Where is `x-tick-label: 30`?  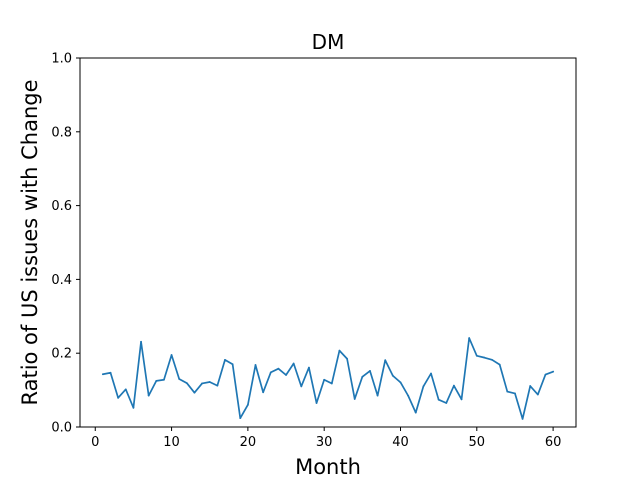 x-tick-label: 30 is located at coordinates (324, 442).